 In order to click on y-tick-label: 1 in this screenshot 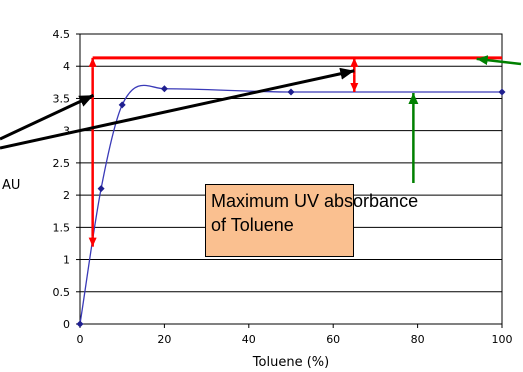, I will do `click(66, 260)`.